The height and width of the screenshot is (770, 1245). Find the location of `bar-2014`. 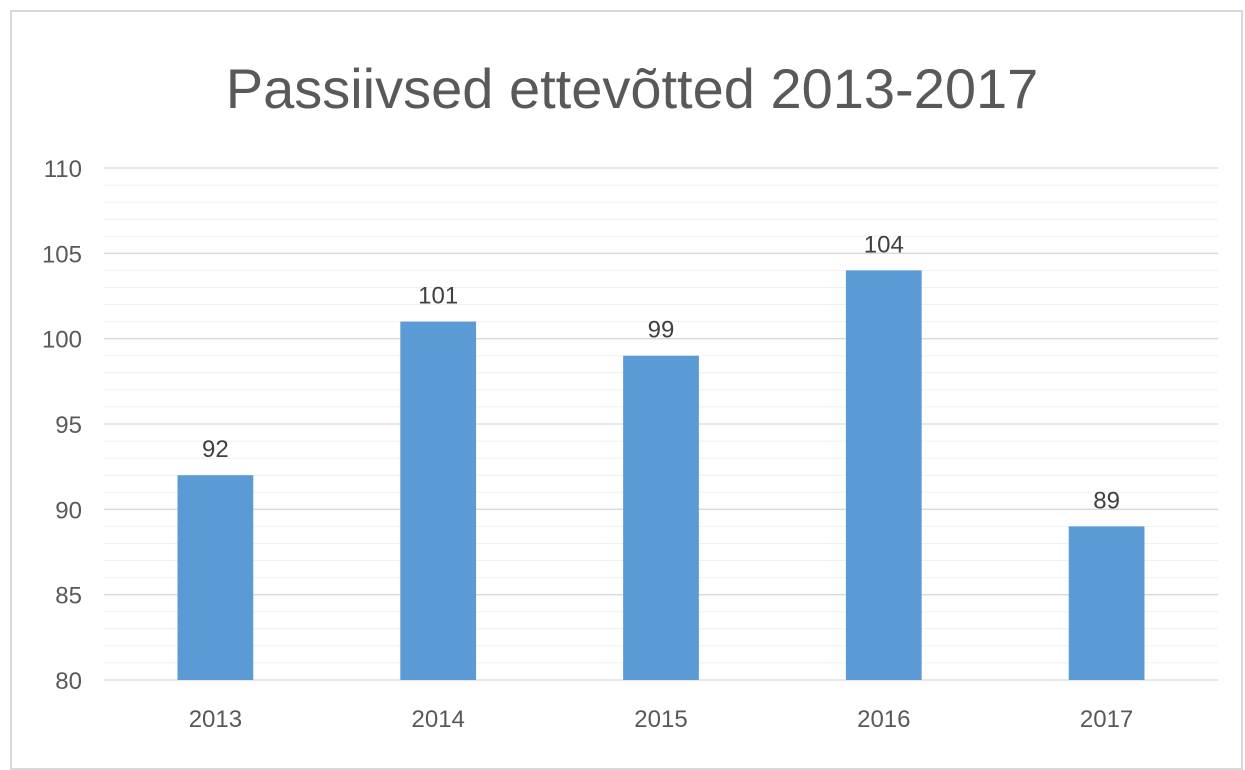

bar-2014 is located at coordinates (438, 500).